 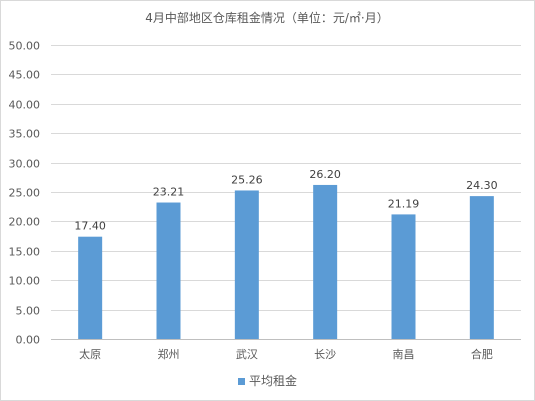 I want to click on y-tick-label: 40.00, so click(x=25, y=105).